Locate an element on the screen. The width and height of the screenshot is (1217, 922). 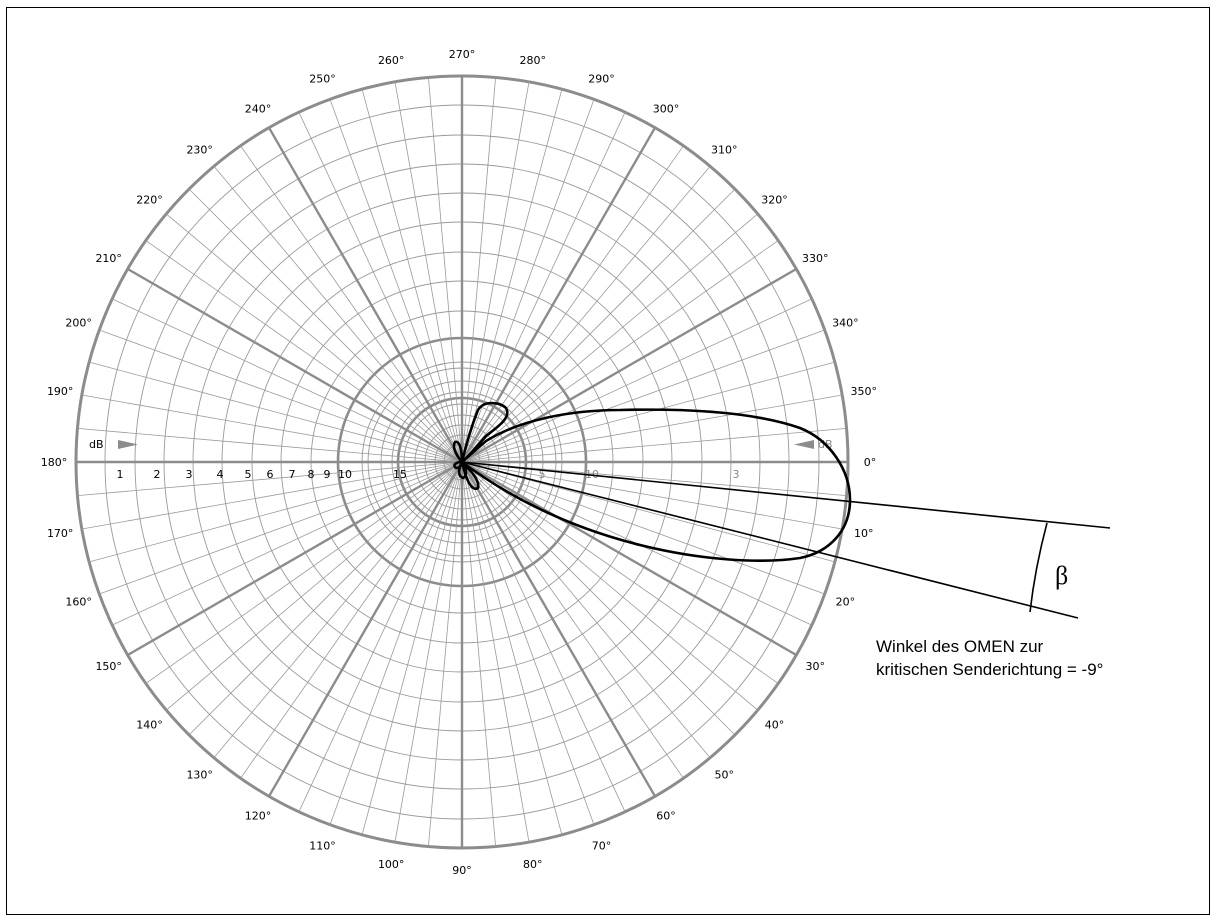
angle-label: 20° is located at coordinates (846, 602).